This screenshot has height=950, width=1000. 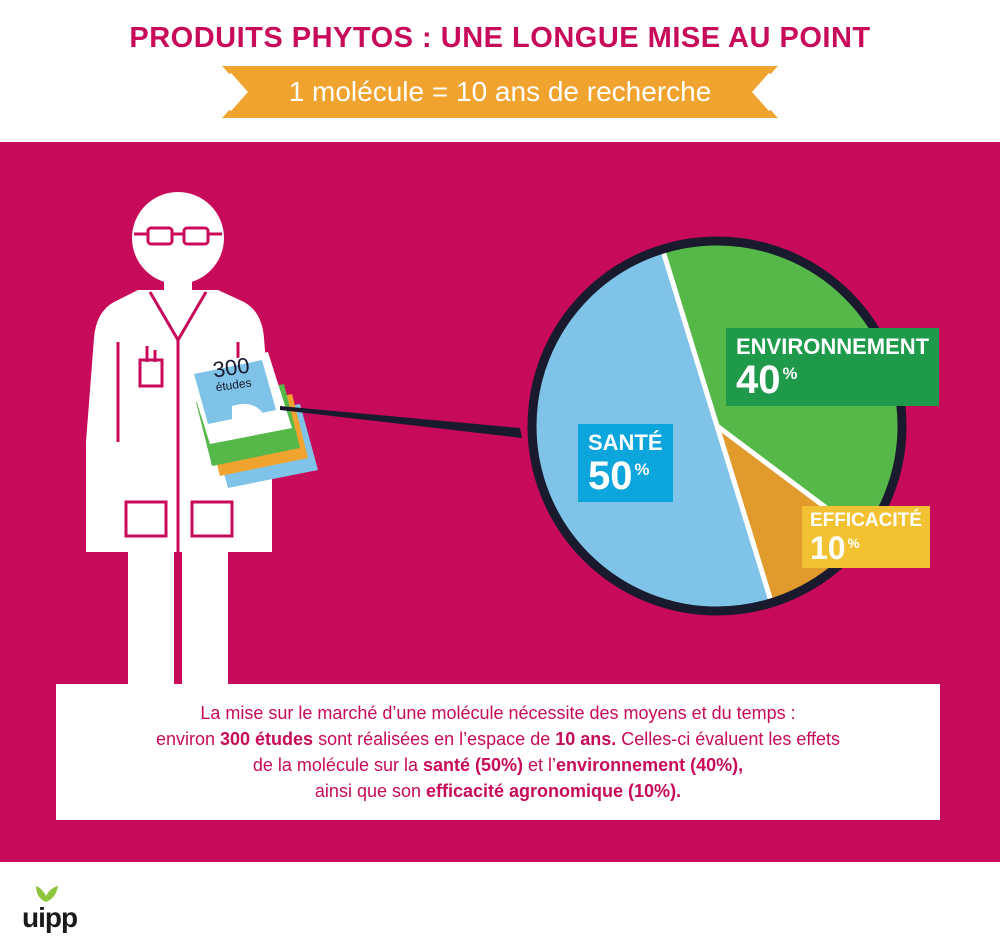 What do you see at coordinates (252, 420) in the screenshot?
I see `study-folders` at bounding box center [252, 420].